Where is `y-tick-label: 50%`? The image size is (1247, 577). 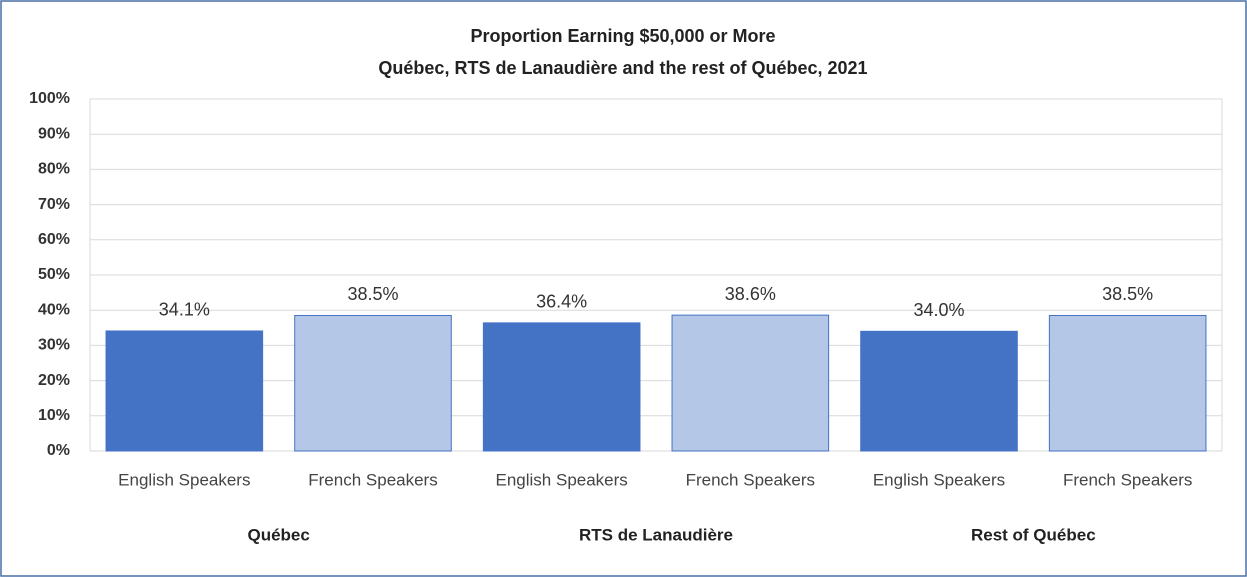
y-tick-label: 50% is located at coordinates (54, 274).